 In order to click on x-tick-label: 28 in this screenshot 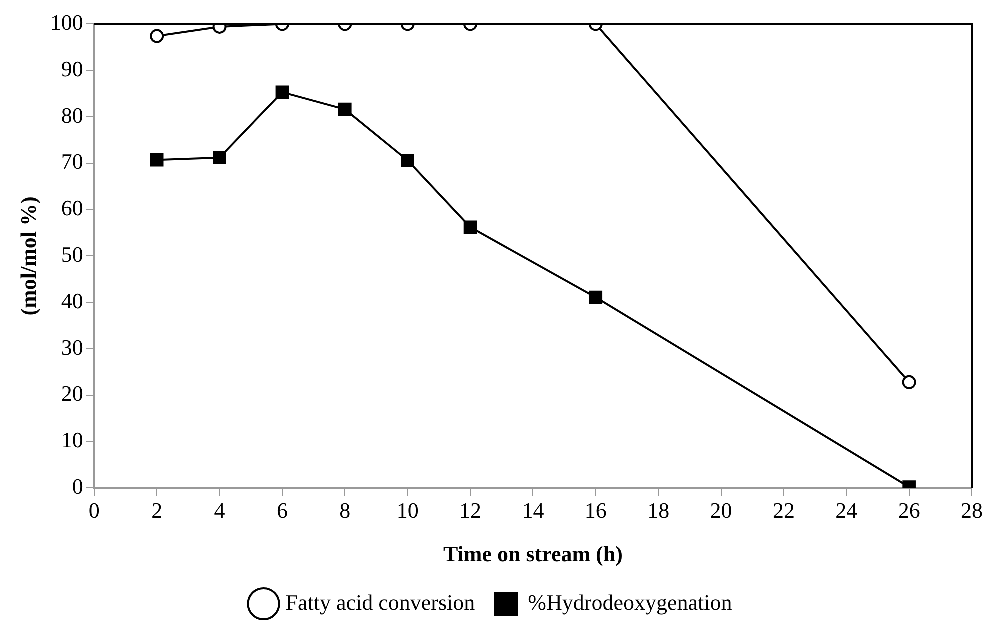, I will do `click(972, 511)`.